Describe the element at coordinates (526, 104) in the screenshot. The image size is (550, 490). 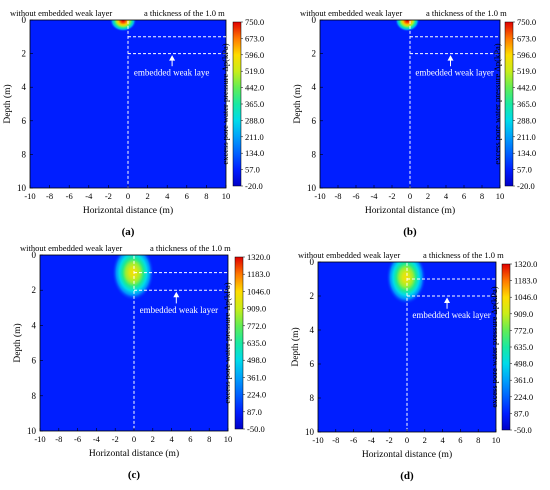
I see `colorbar-tick-label: 365.0` at that location.